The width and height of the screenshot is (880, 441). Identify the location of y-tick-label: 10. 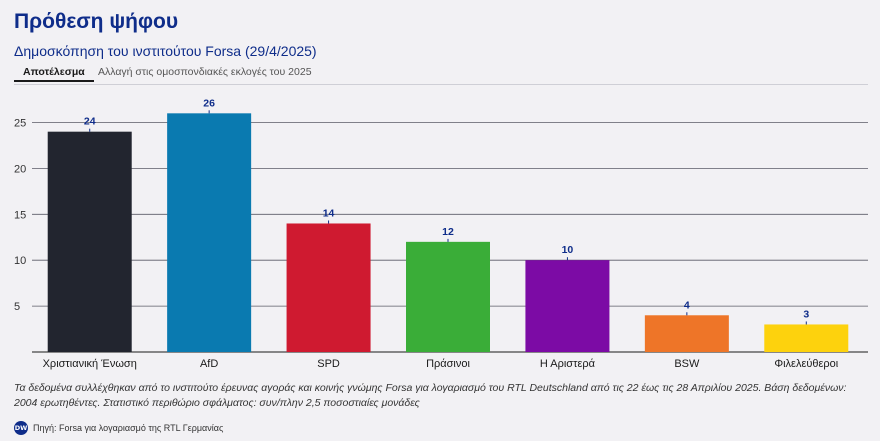
(20, 261).